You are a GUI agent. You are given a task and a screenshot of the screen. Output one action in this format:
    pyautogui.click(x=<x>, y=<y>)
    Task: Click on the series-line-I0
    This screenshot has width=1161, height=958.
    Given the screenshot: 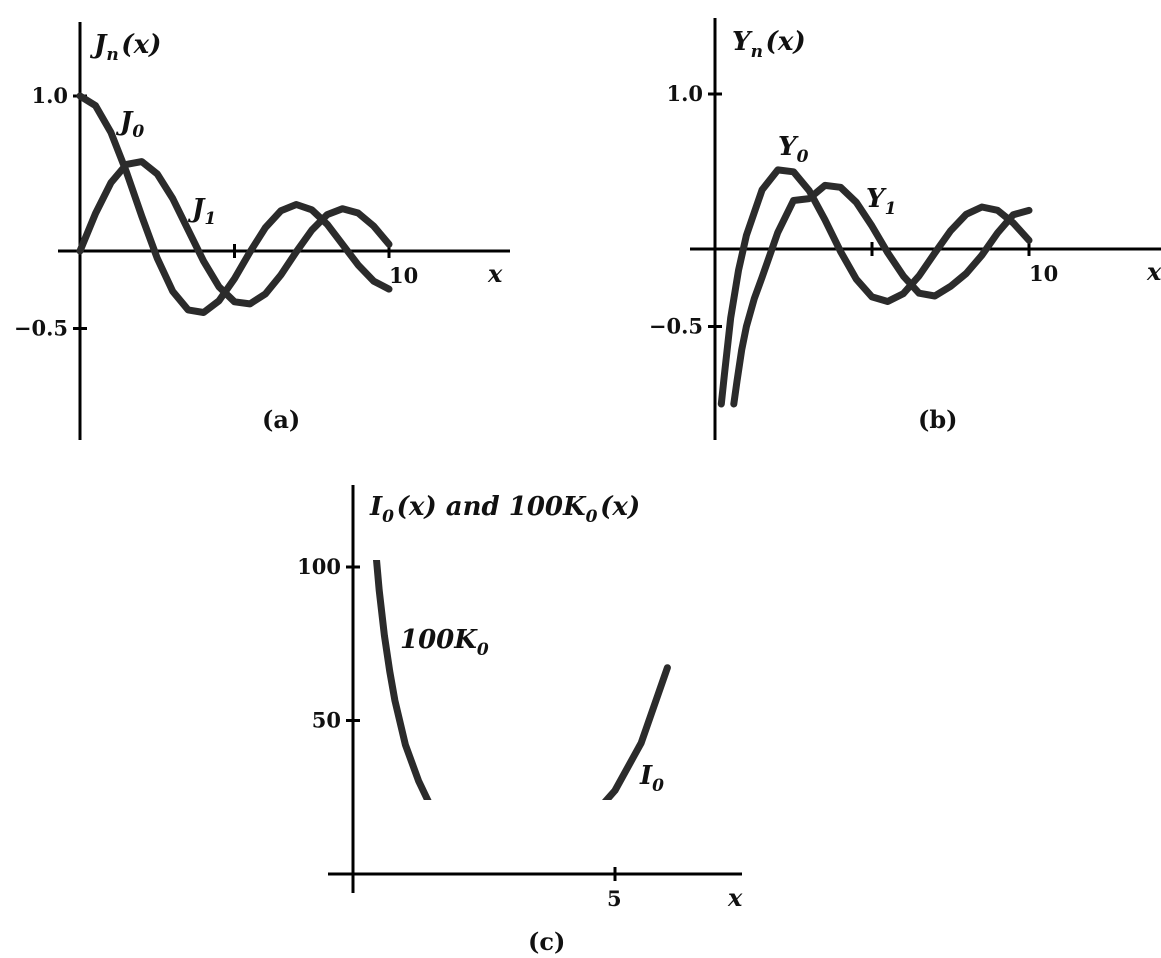 What is the action you would take?
    pyautogui.click(x=636, y=732)
    